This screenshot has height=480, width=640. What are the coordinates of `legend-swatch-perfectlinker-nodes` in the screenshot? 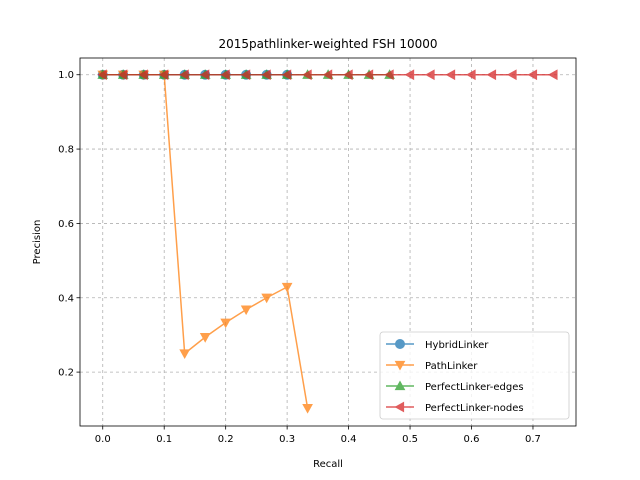 It's located at (400, 407).